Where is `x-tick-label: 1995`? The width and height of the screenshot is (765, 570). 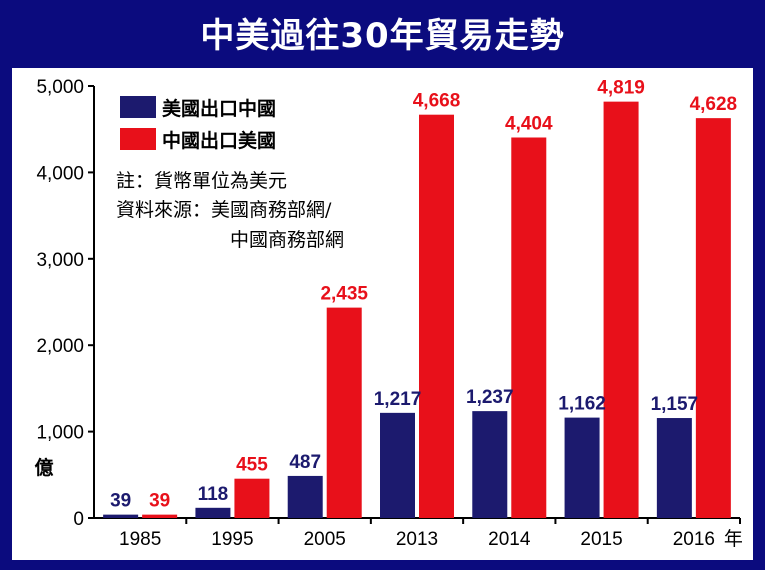 x-tick-label: 1995 is located at coordinates (232, 539).